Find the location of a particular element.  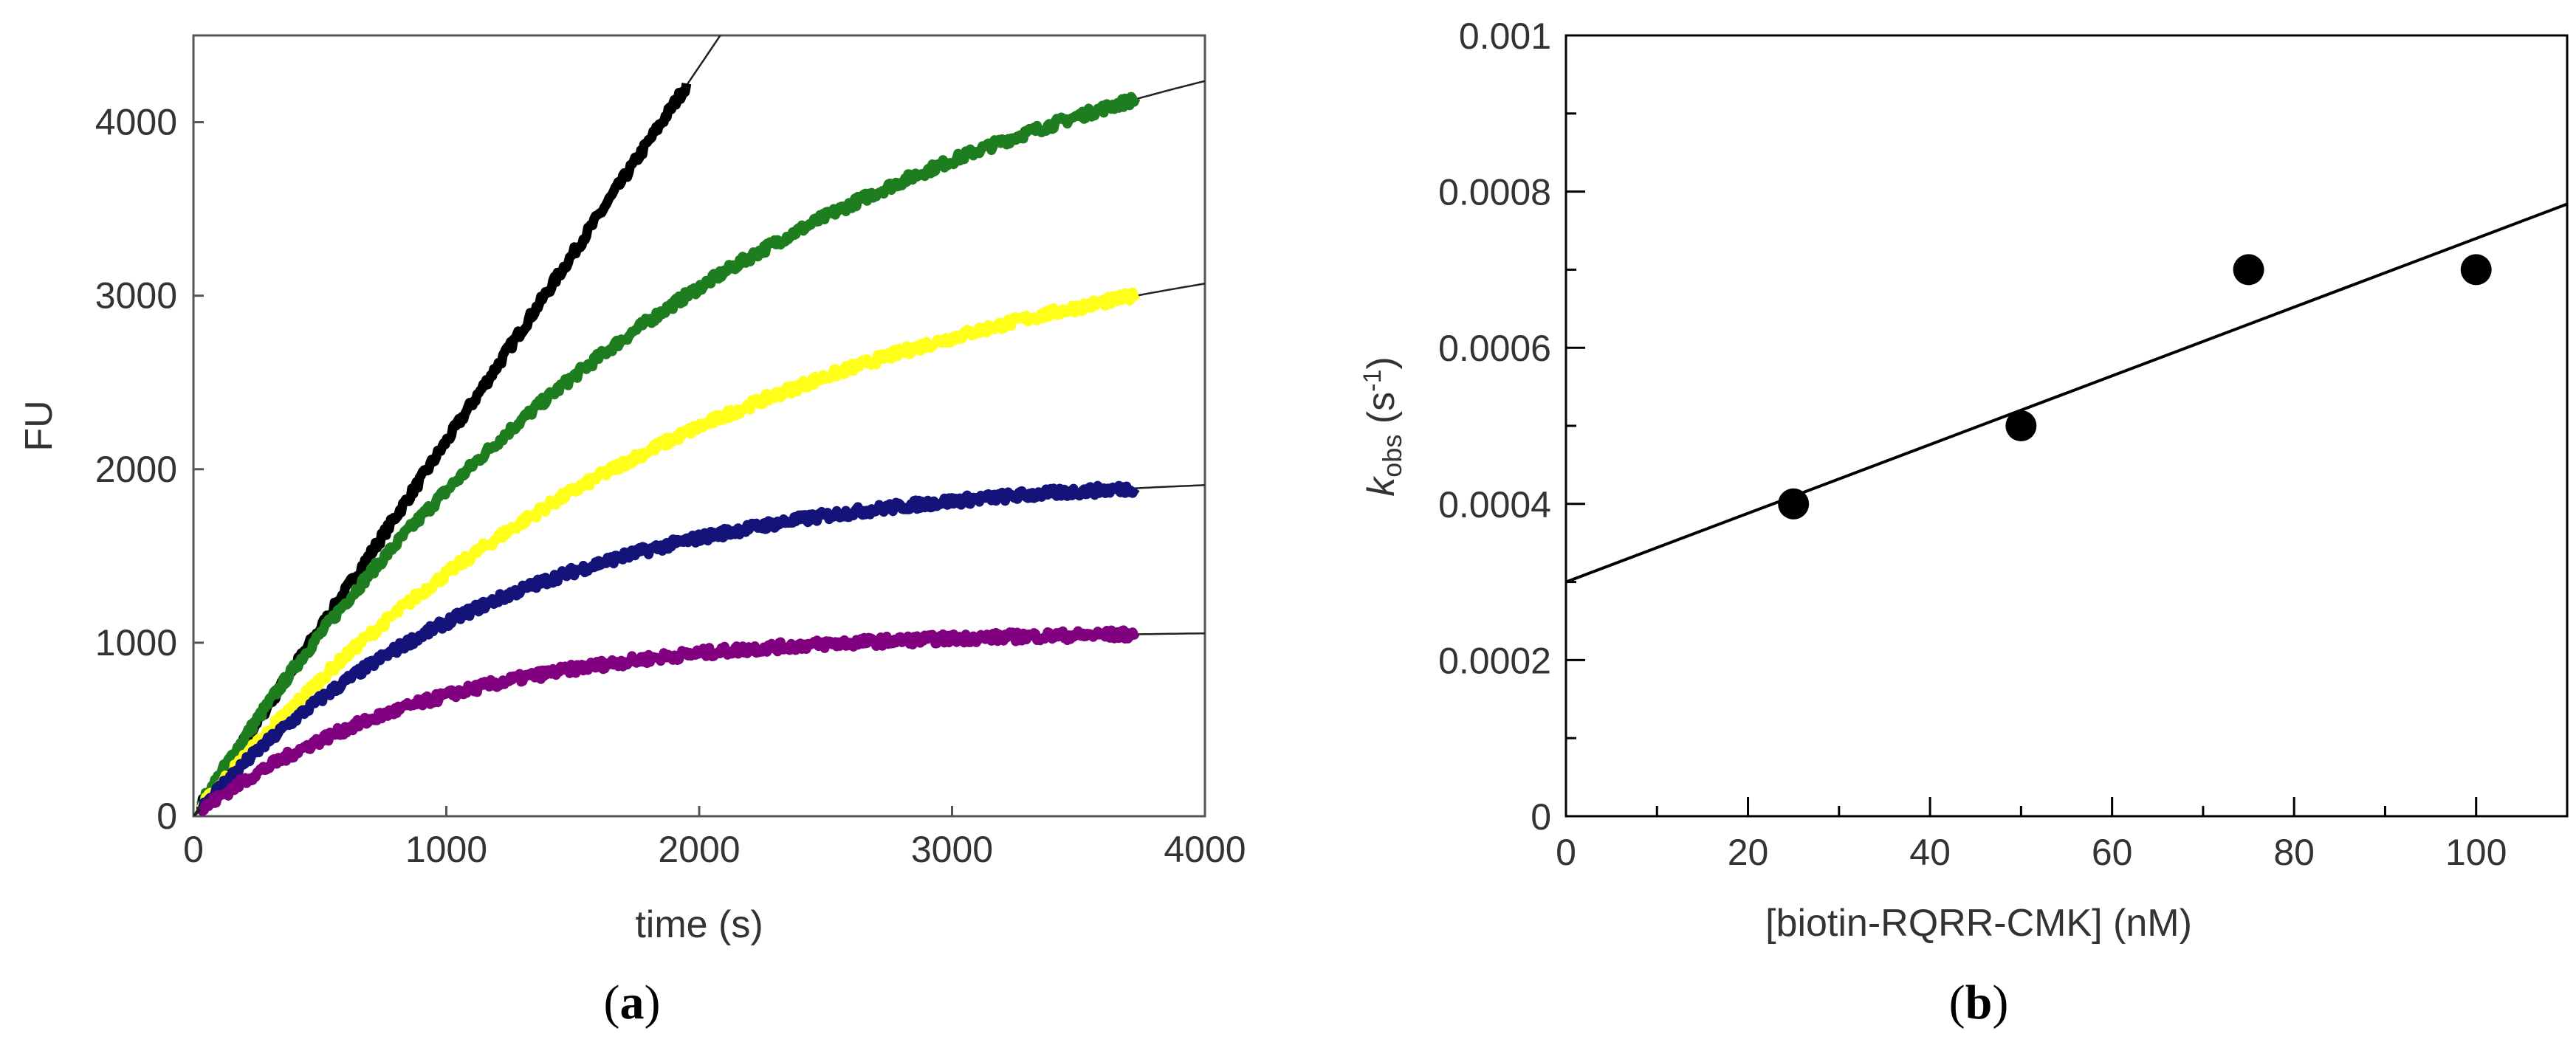

panel-b-marks is located at coordinates (2066, 393).